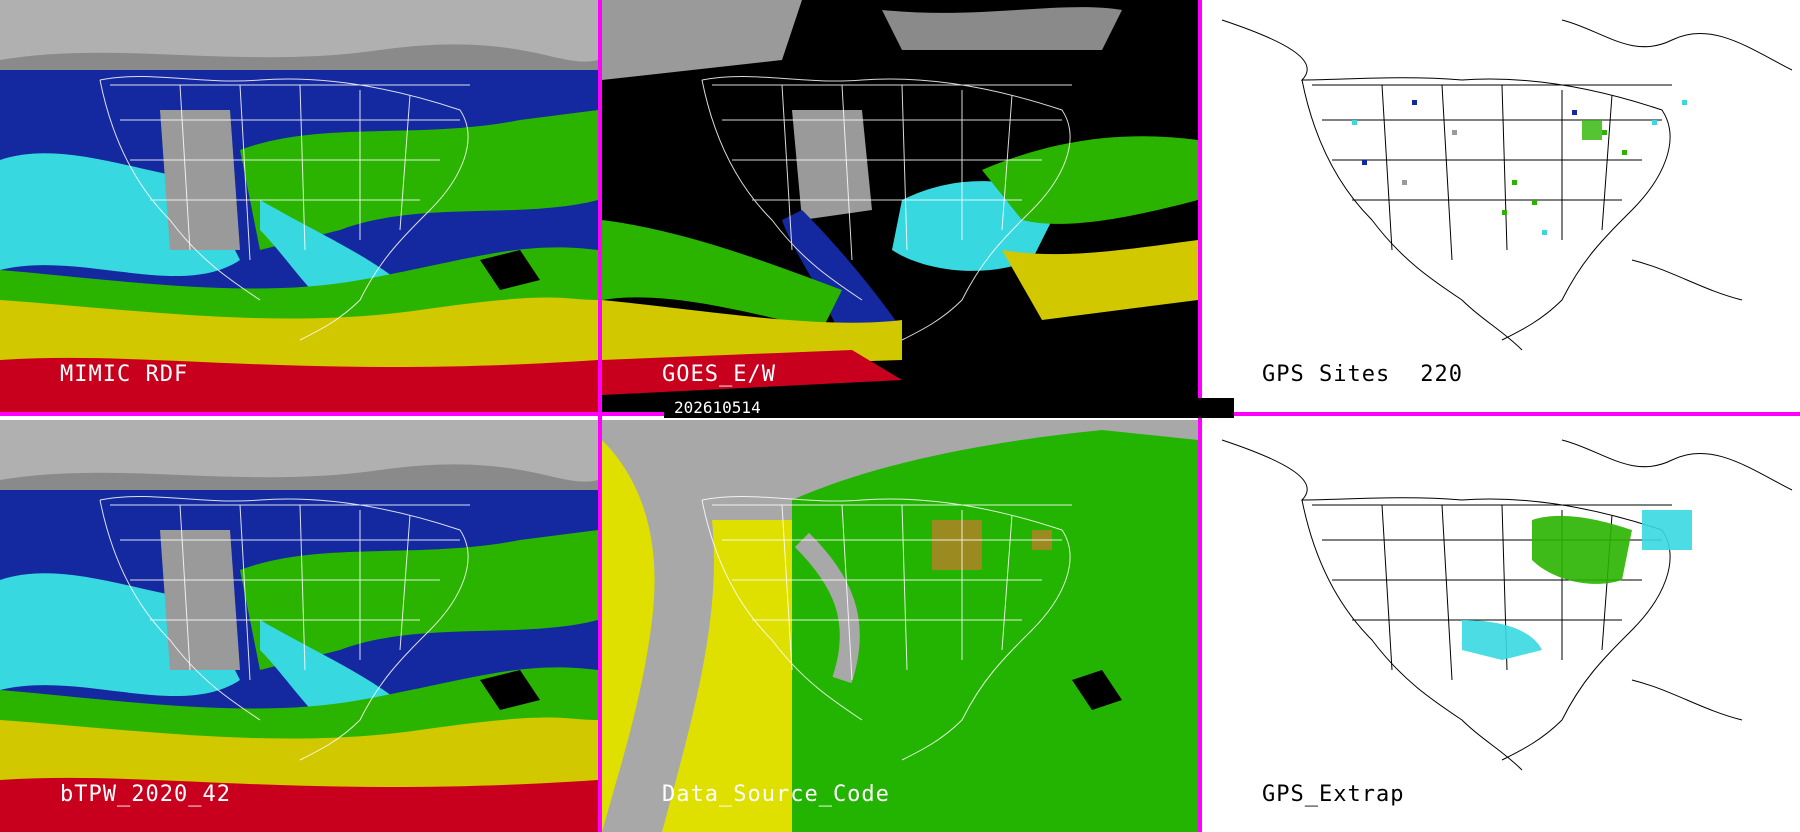  What do you see at coordinates (600, 416) in the screenshot?
I see `vertical-divider-left` at bounding box center [600, 416].